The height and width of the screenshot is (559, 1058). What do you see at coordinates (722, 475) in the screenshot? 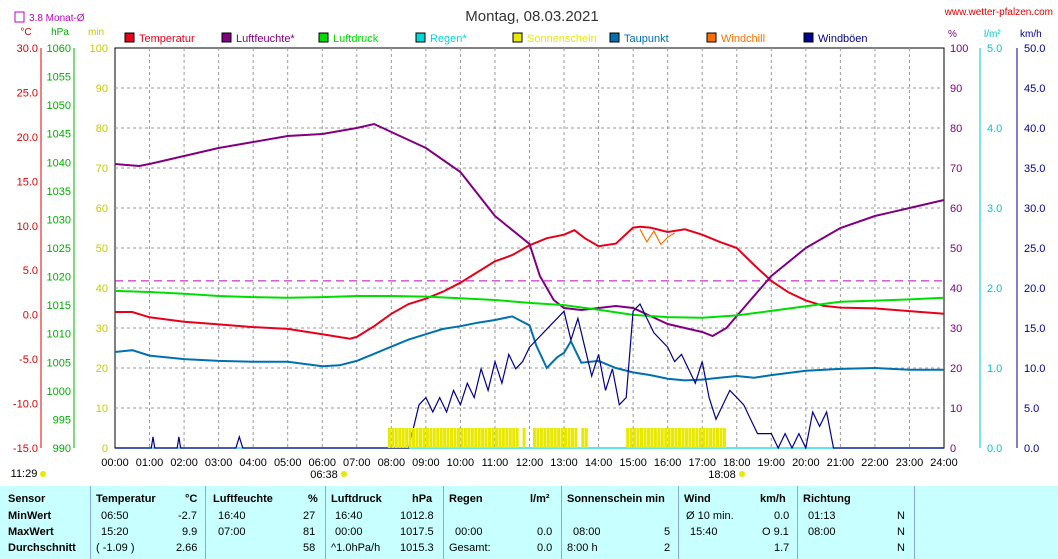
I see `sunset-label: 18:08` at bounding box center [722, 475].